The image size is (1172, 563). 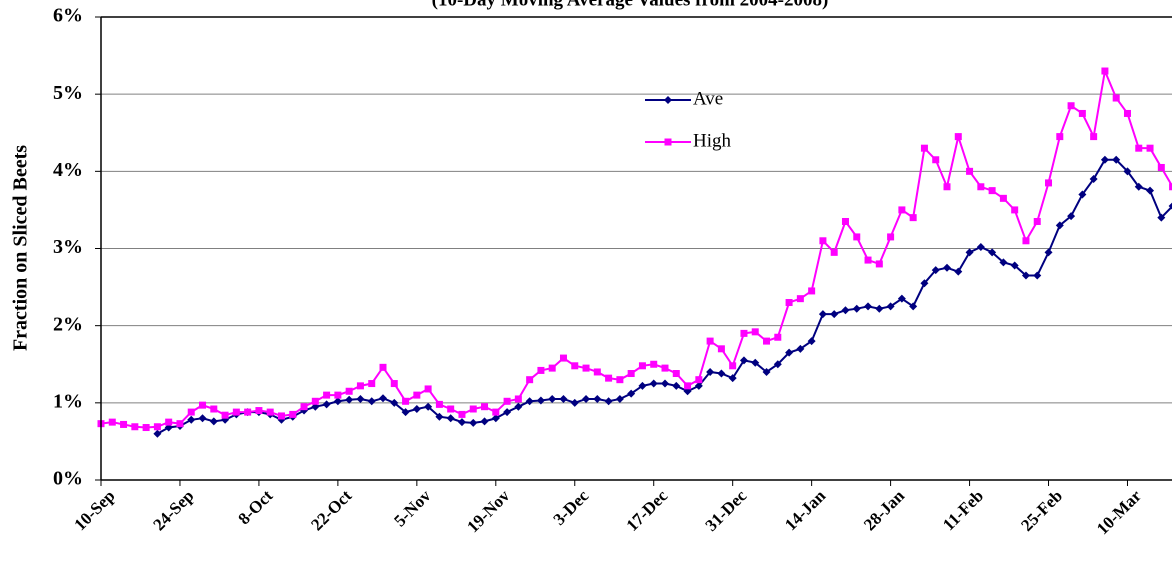 I want to click on y-tick-label: 1%, so click(x=68, y=401).